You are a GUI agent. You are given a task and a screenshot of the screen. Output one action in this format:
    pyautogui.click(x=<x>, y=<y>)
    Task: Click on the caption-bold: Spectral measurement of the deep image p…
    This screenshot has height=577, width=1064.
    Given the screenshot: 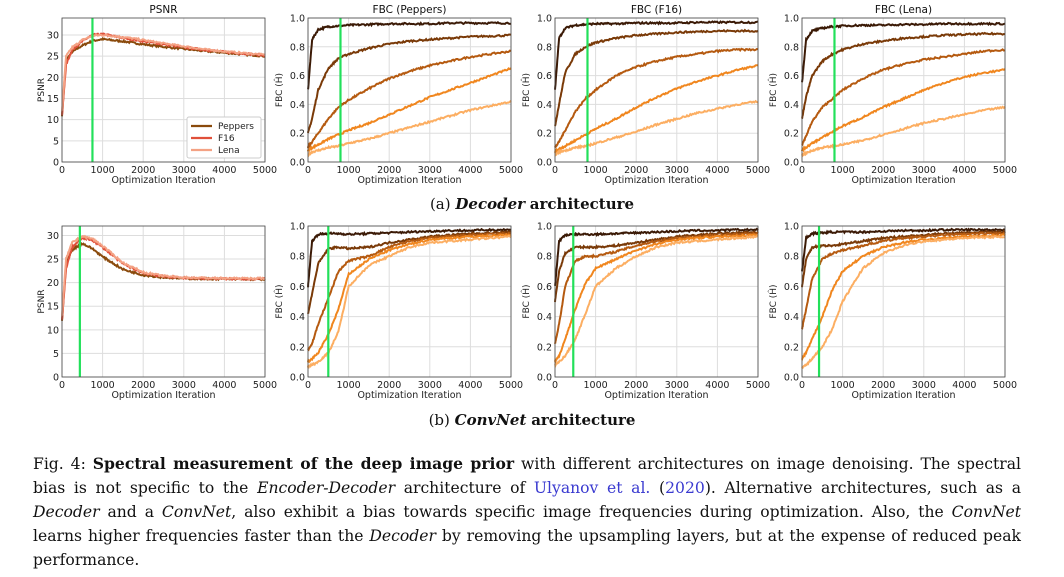 What is the action you would take?
    pyautogui.click(x=303, y=463)
    